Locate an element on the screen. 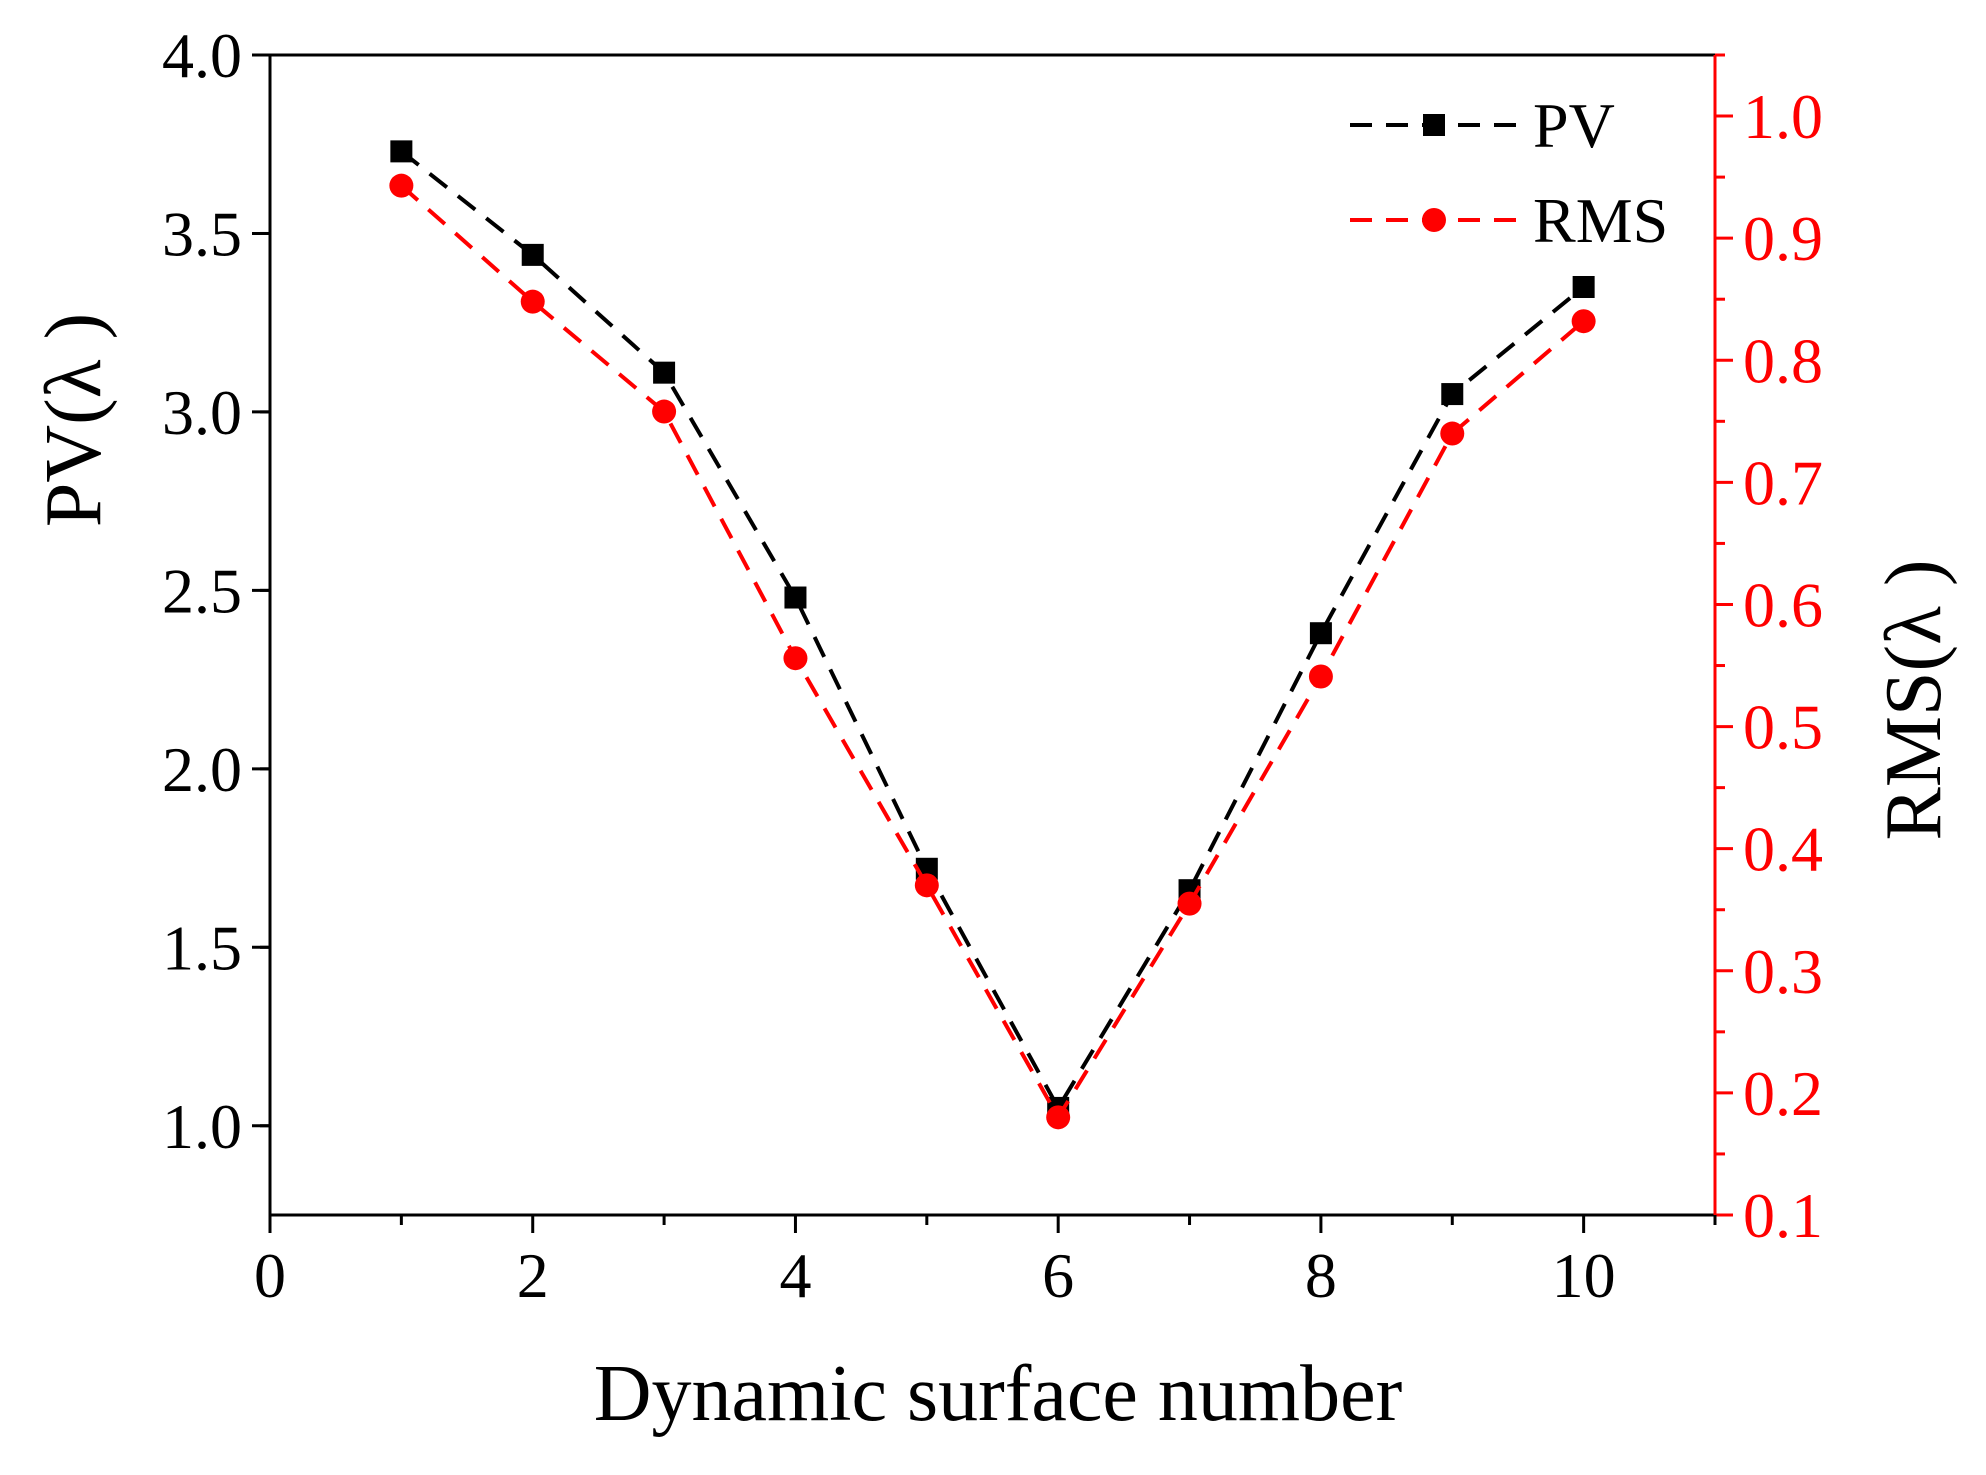 This screenshot has height=1475, width=1986. left-tick-label: 2.0 is located at coordinates (202, 769).